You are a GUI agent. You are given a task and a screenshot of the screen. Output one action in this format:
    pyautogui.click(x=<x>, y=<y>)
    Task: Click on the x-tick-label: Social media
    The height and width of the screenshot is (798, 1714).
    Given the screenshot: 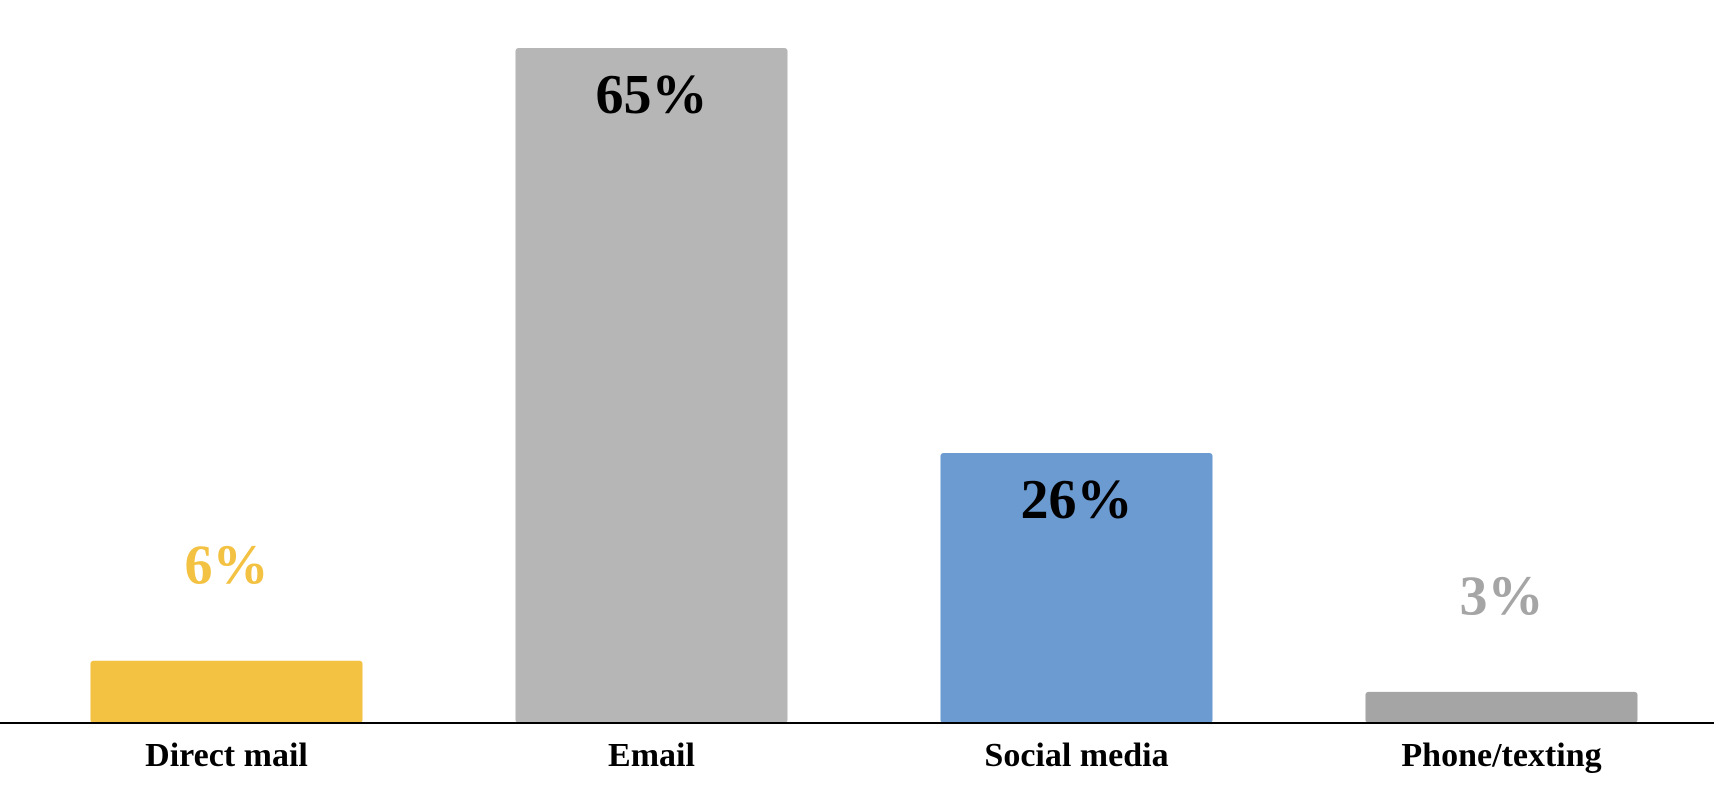 What is the action you would take?
    pyautogui.click(x=1076, y=755)
    